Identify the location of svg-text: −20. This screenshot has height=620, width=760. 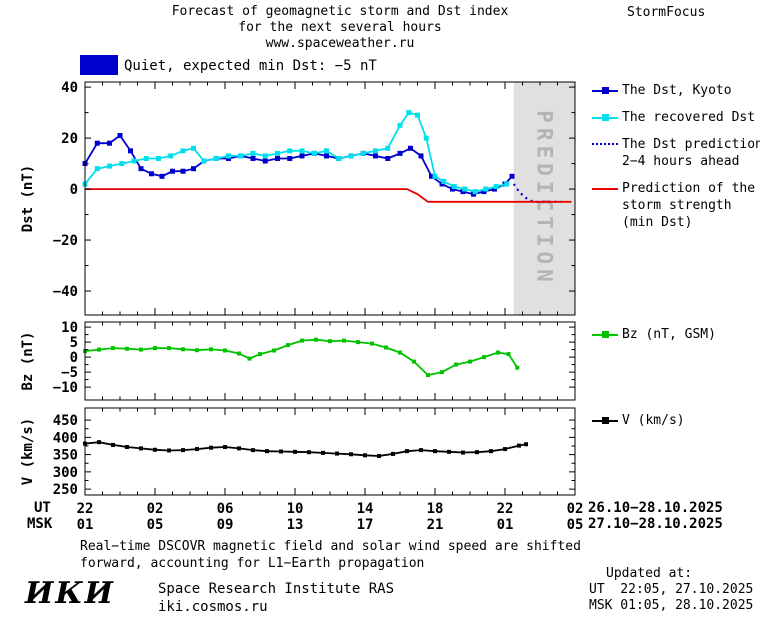
(65, 241).